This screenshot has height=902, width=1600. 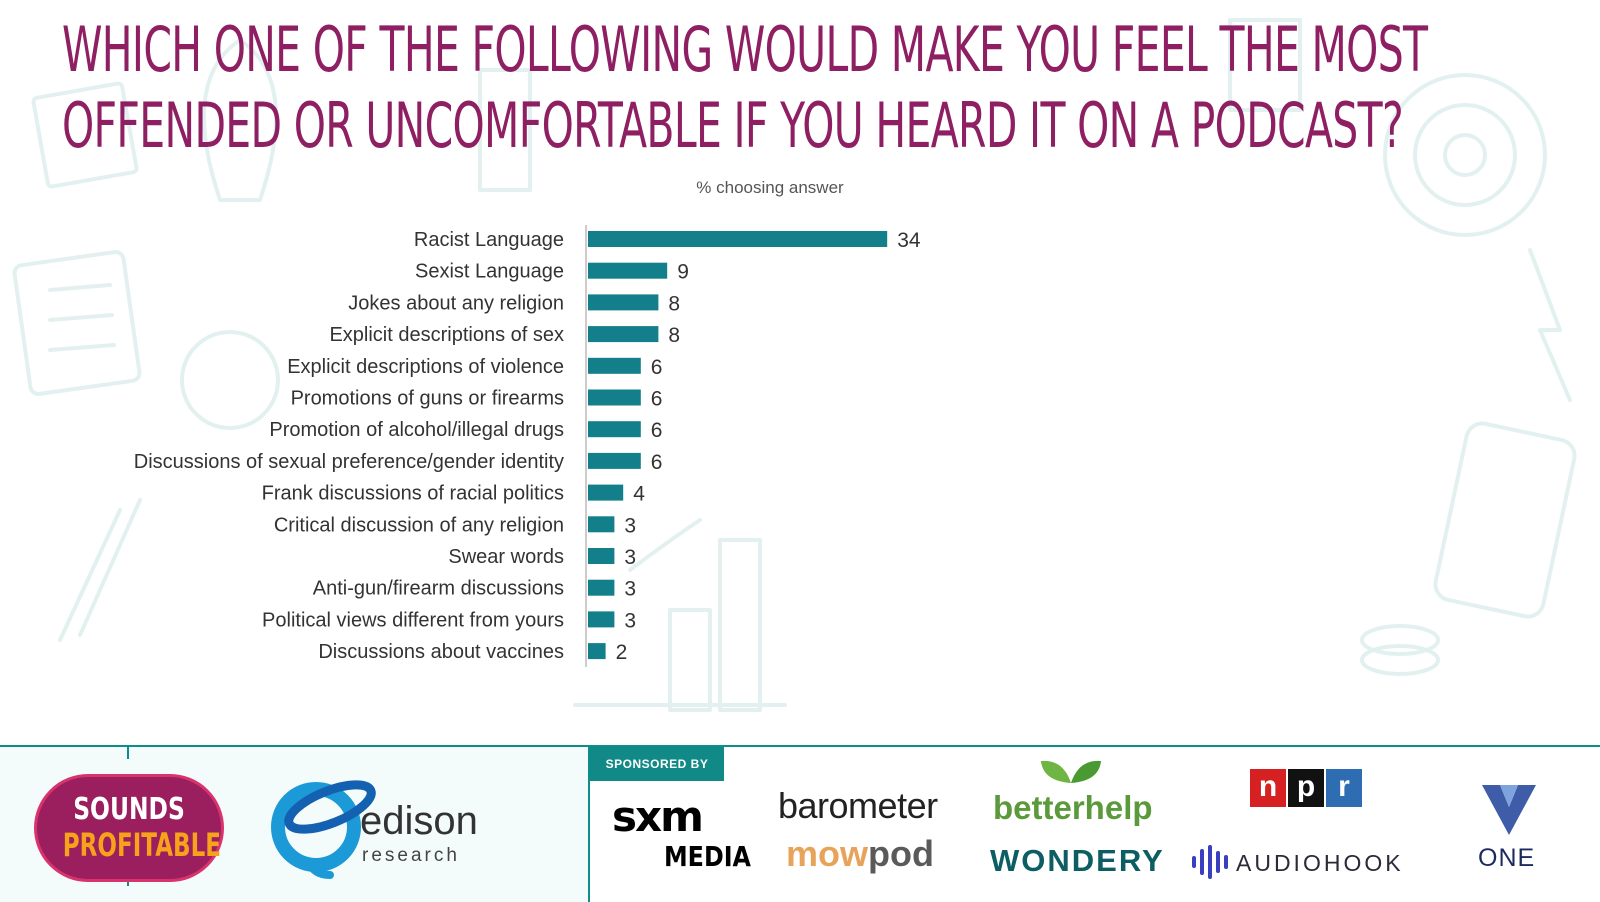 I want to click on audiohook-wave-icon, so click(x=1210, y=862).